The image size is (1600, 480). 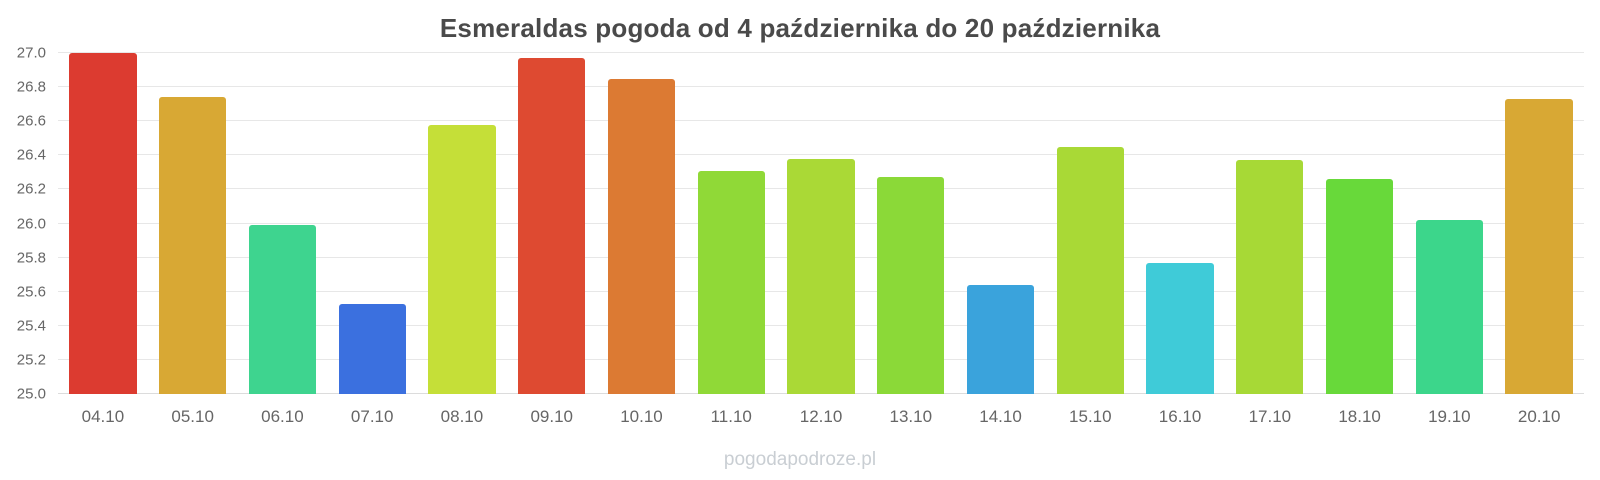 I want to click on y-tick-label: 25.8, so click(x=31, y=258).